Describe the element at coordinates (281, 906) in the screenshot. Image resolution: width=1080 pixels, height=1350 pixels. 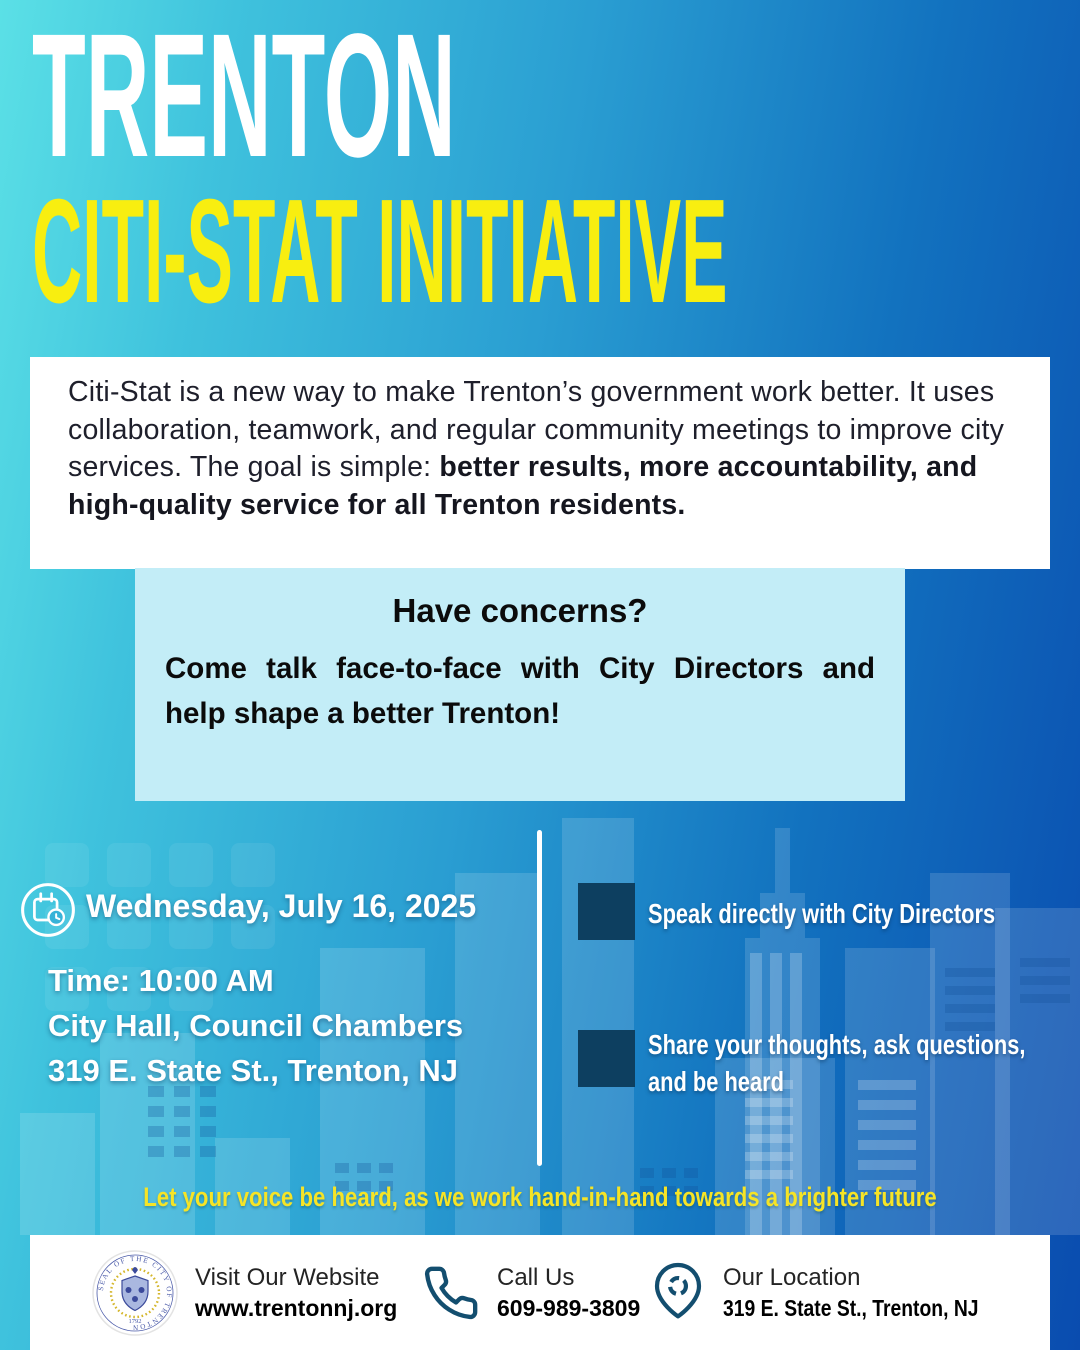
I see `event-date: Wednesday, July 16, 2025` at that location.